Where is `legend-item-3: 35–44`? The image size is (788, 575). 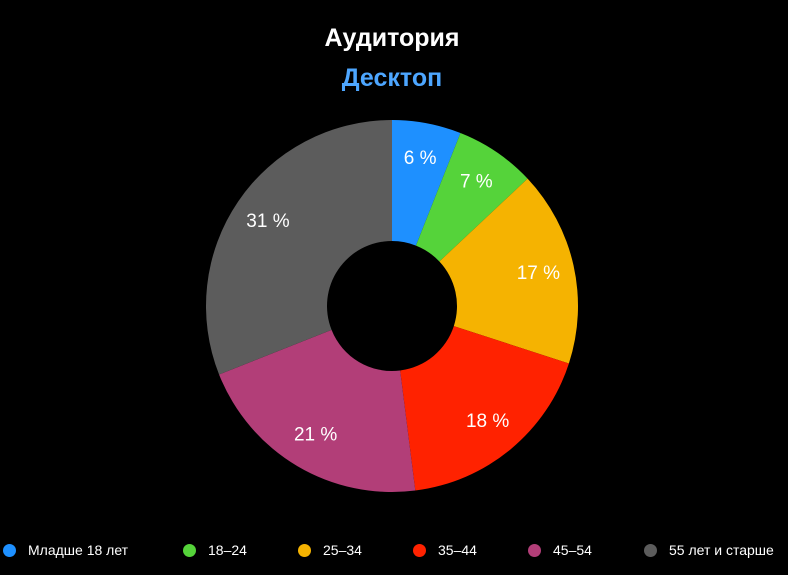 legend-item-3: 35–44 is located at coordinates (445, 550).